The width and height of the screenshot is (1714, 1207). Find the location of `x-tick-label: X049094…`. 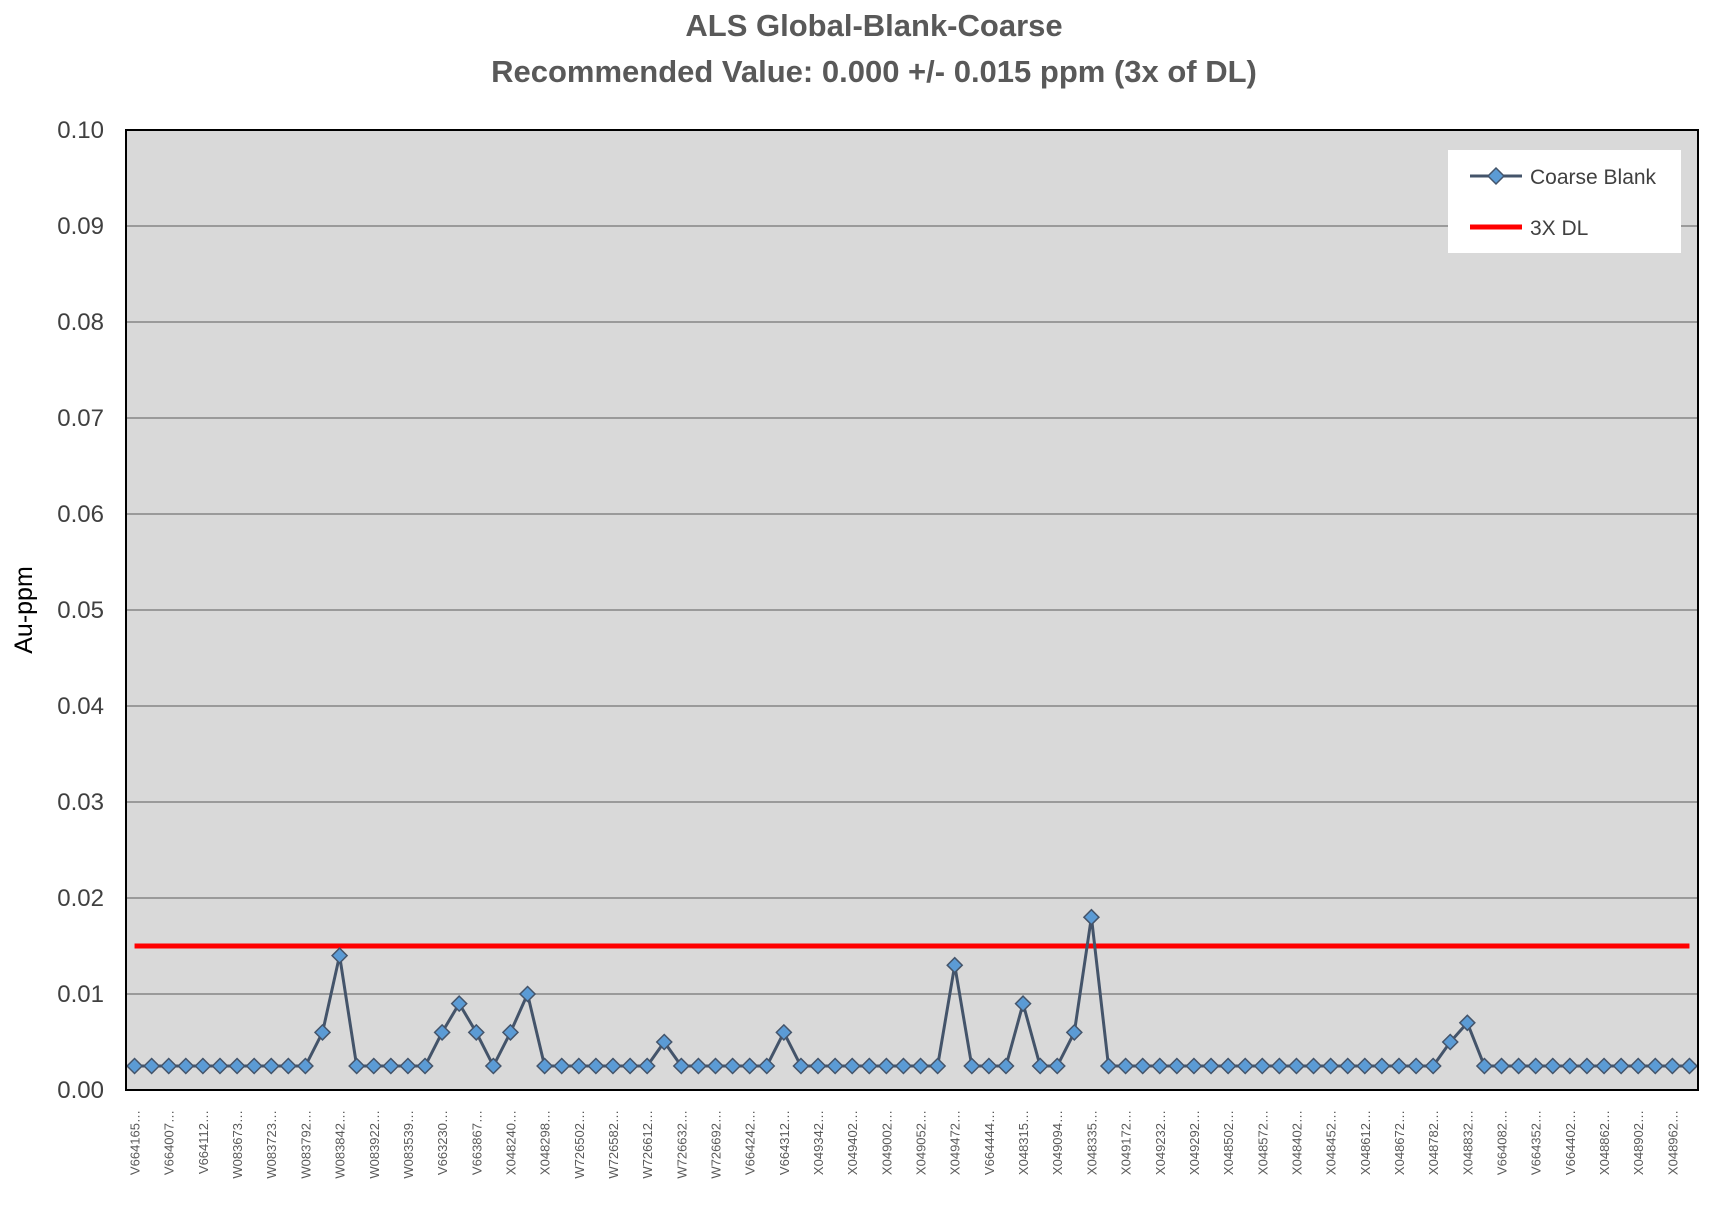

x-tick-label: X049094… is located at coordinates (1057, 1142).